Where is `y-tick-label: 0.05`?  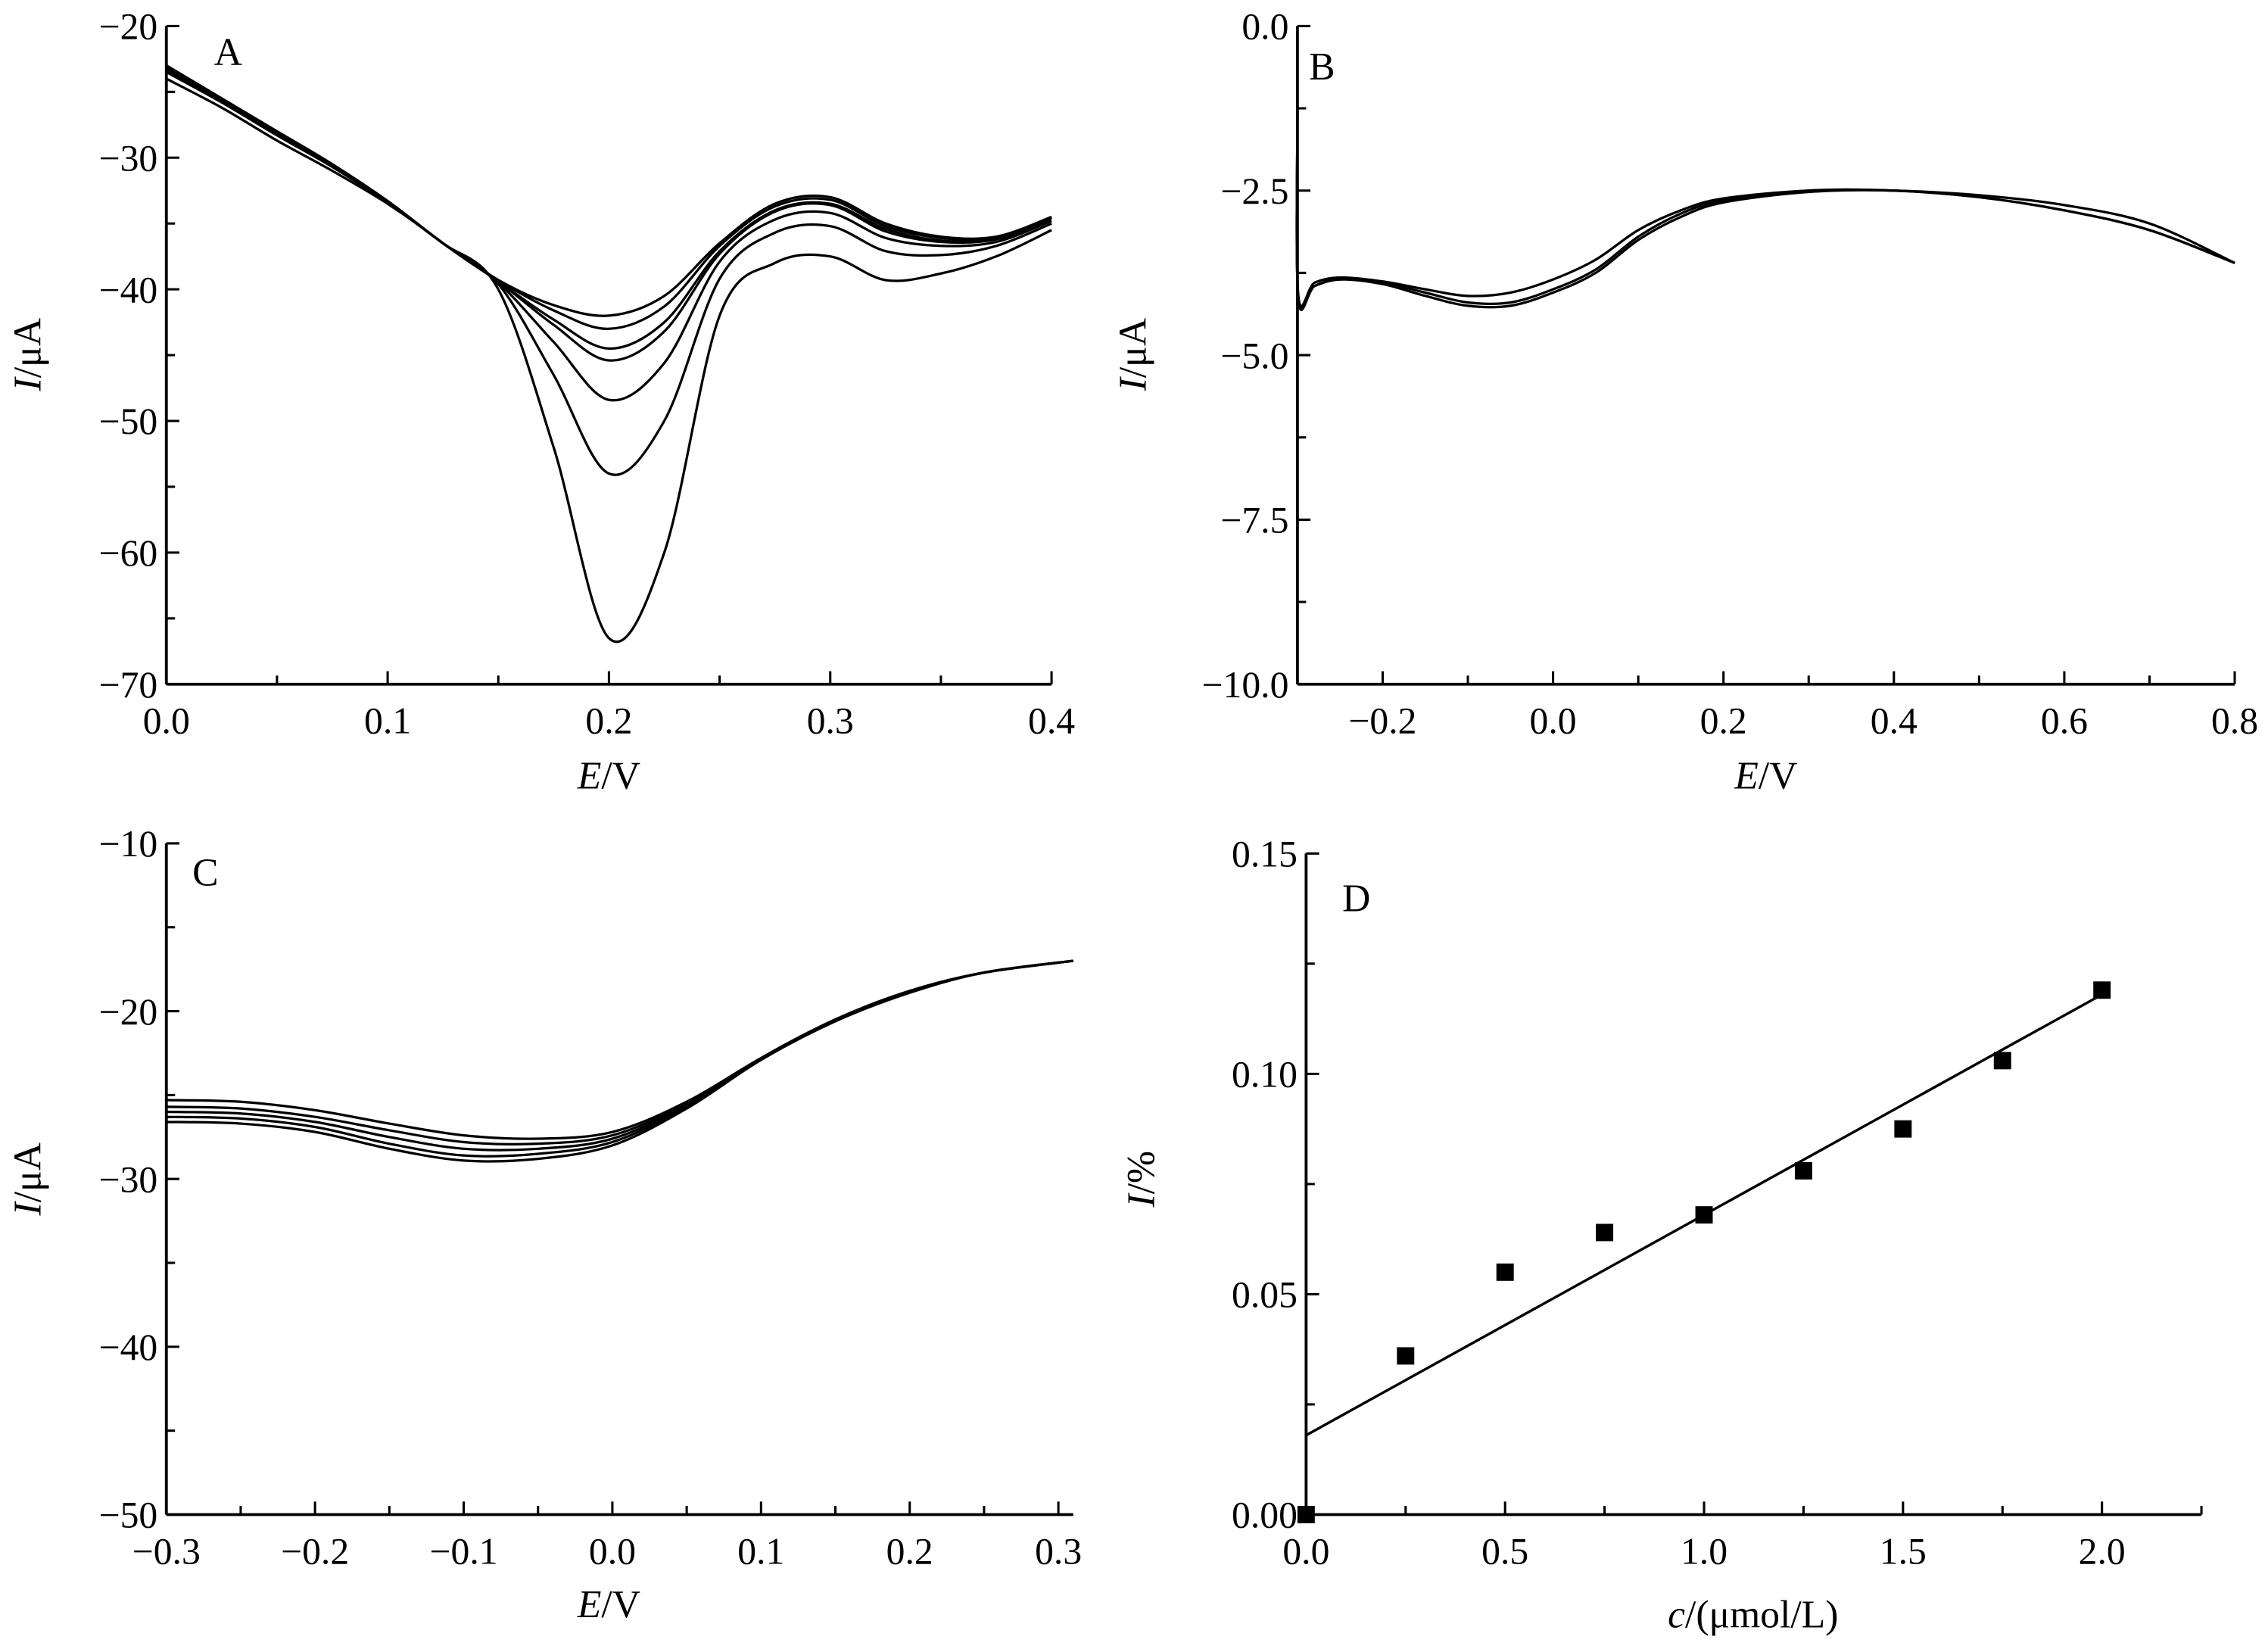 y-tick-label: 0.05 is located at coordinates (1265, 1295).